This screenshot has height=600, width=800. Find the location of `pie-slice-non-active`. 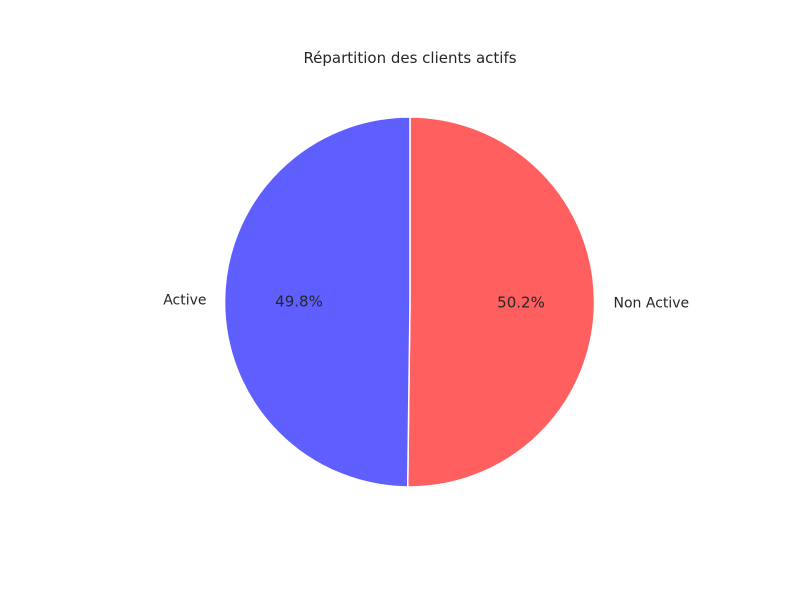

pie-slice-non-active is located at coordinates (501, 302).